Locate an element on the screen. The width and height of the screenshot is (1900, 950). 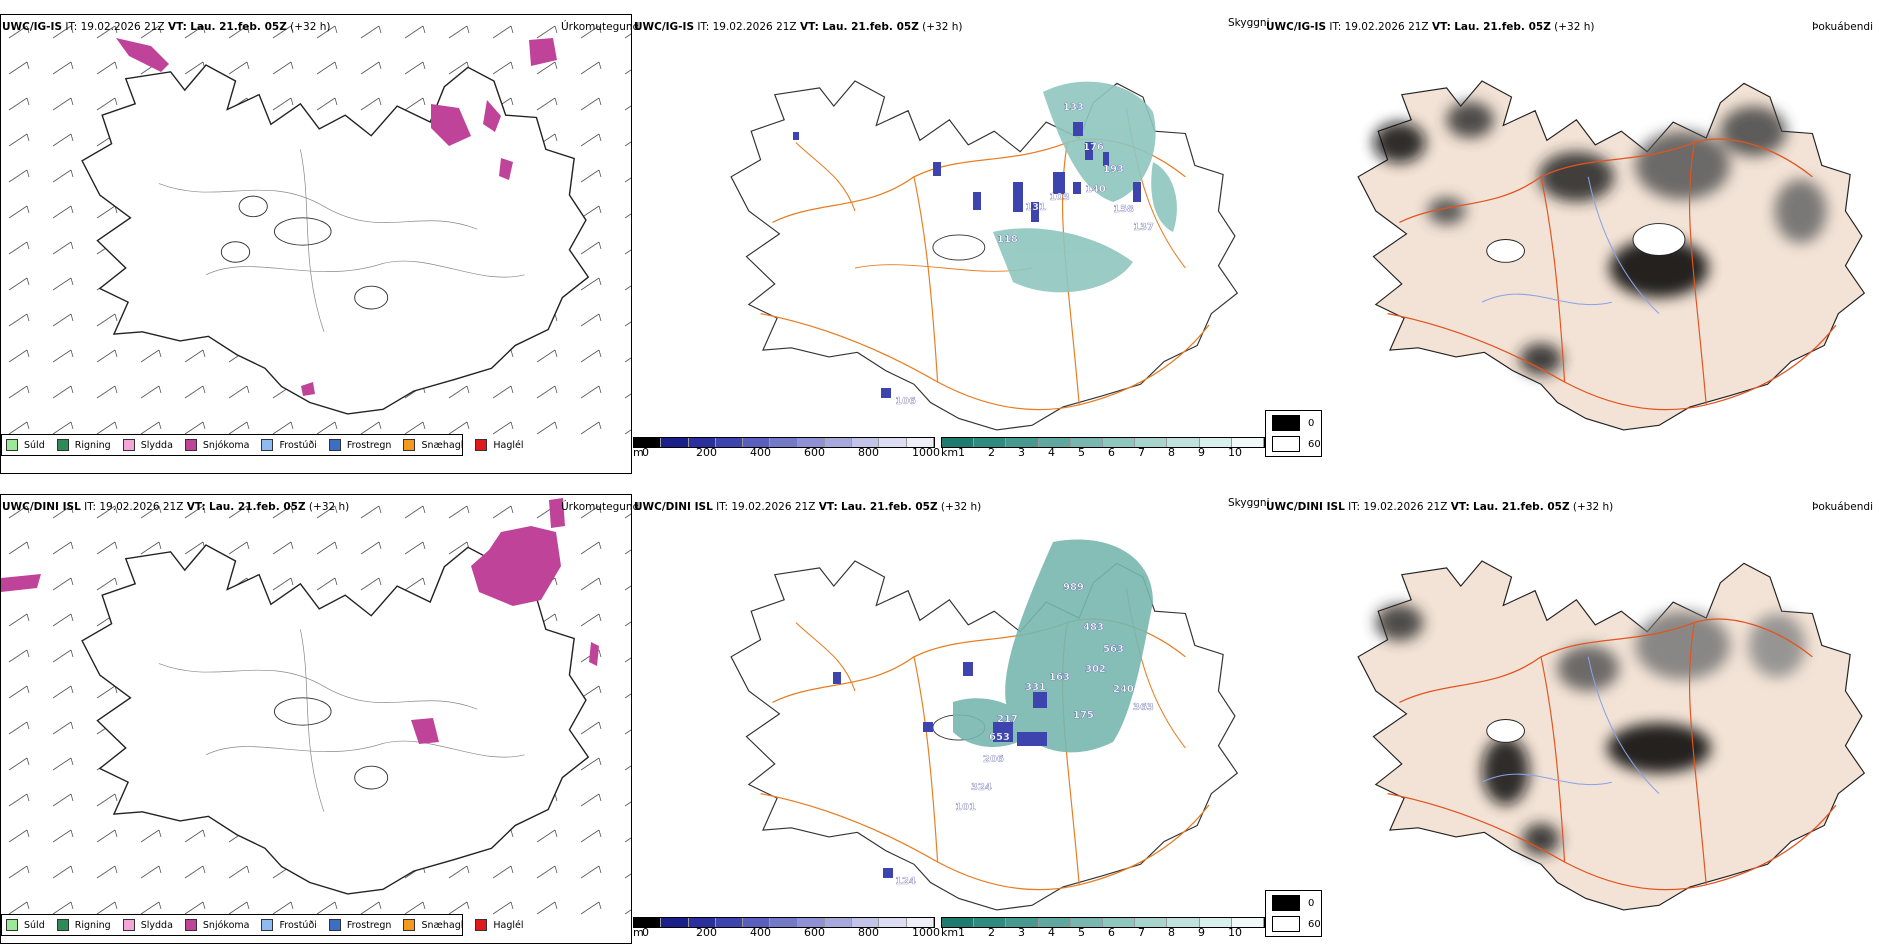
ceiling-value-label: 175 is located at coordinates (1083, 715).